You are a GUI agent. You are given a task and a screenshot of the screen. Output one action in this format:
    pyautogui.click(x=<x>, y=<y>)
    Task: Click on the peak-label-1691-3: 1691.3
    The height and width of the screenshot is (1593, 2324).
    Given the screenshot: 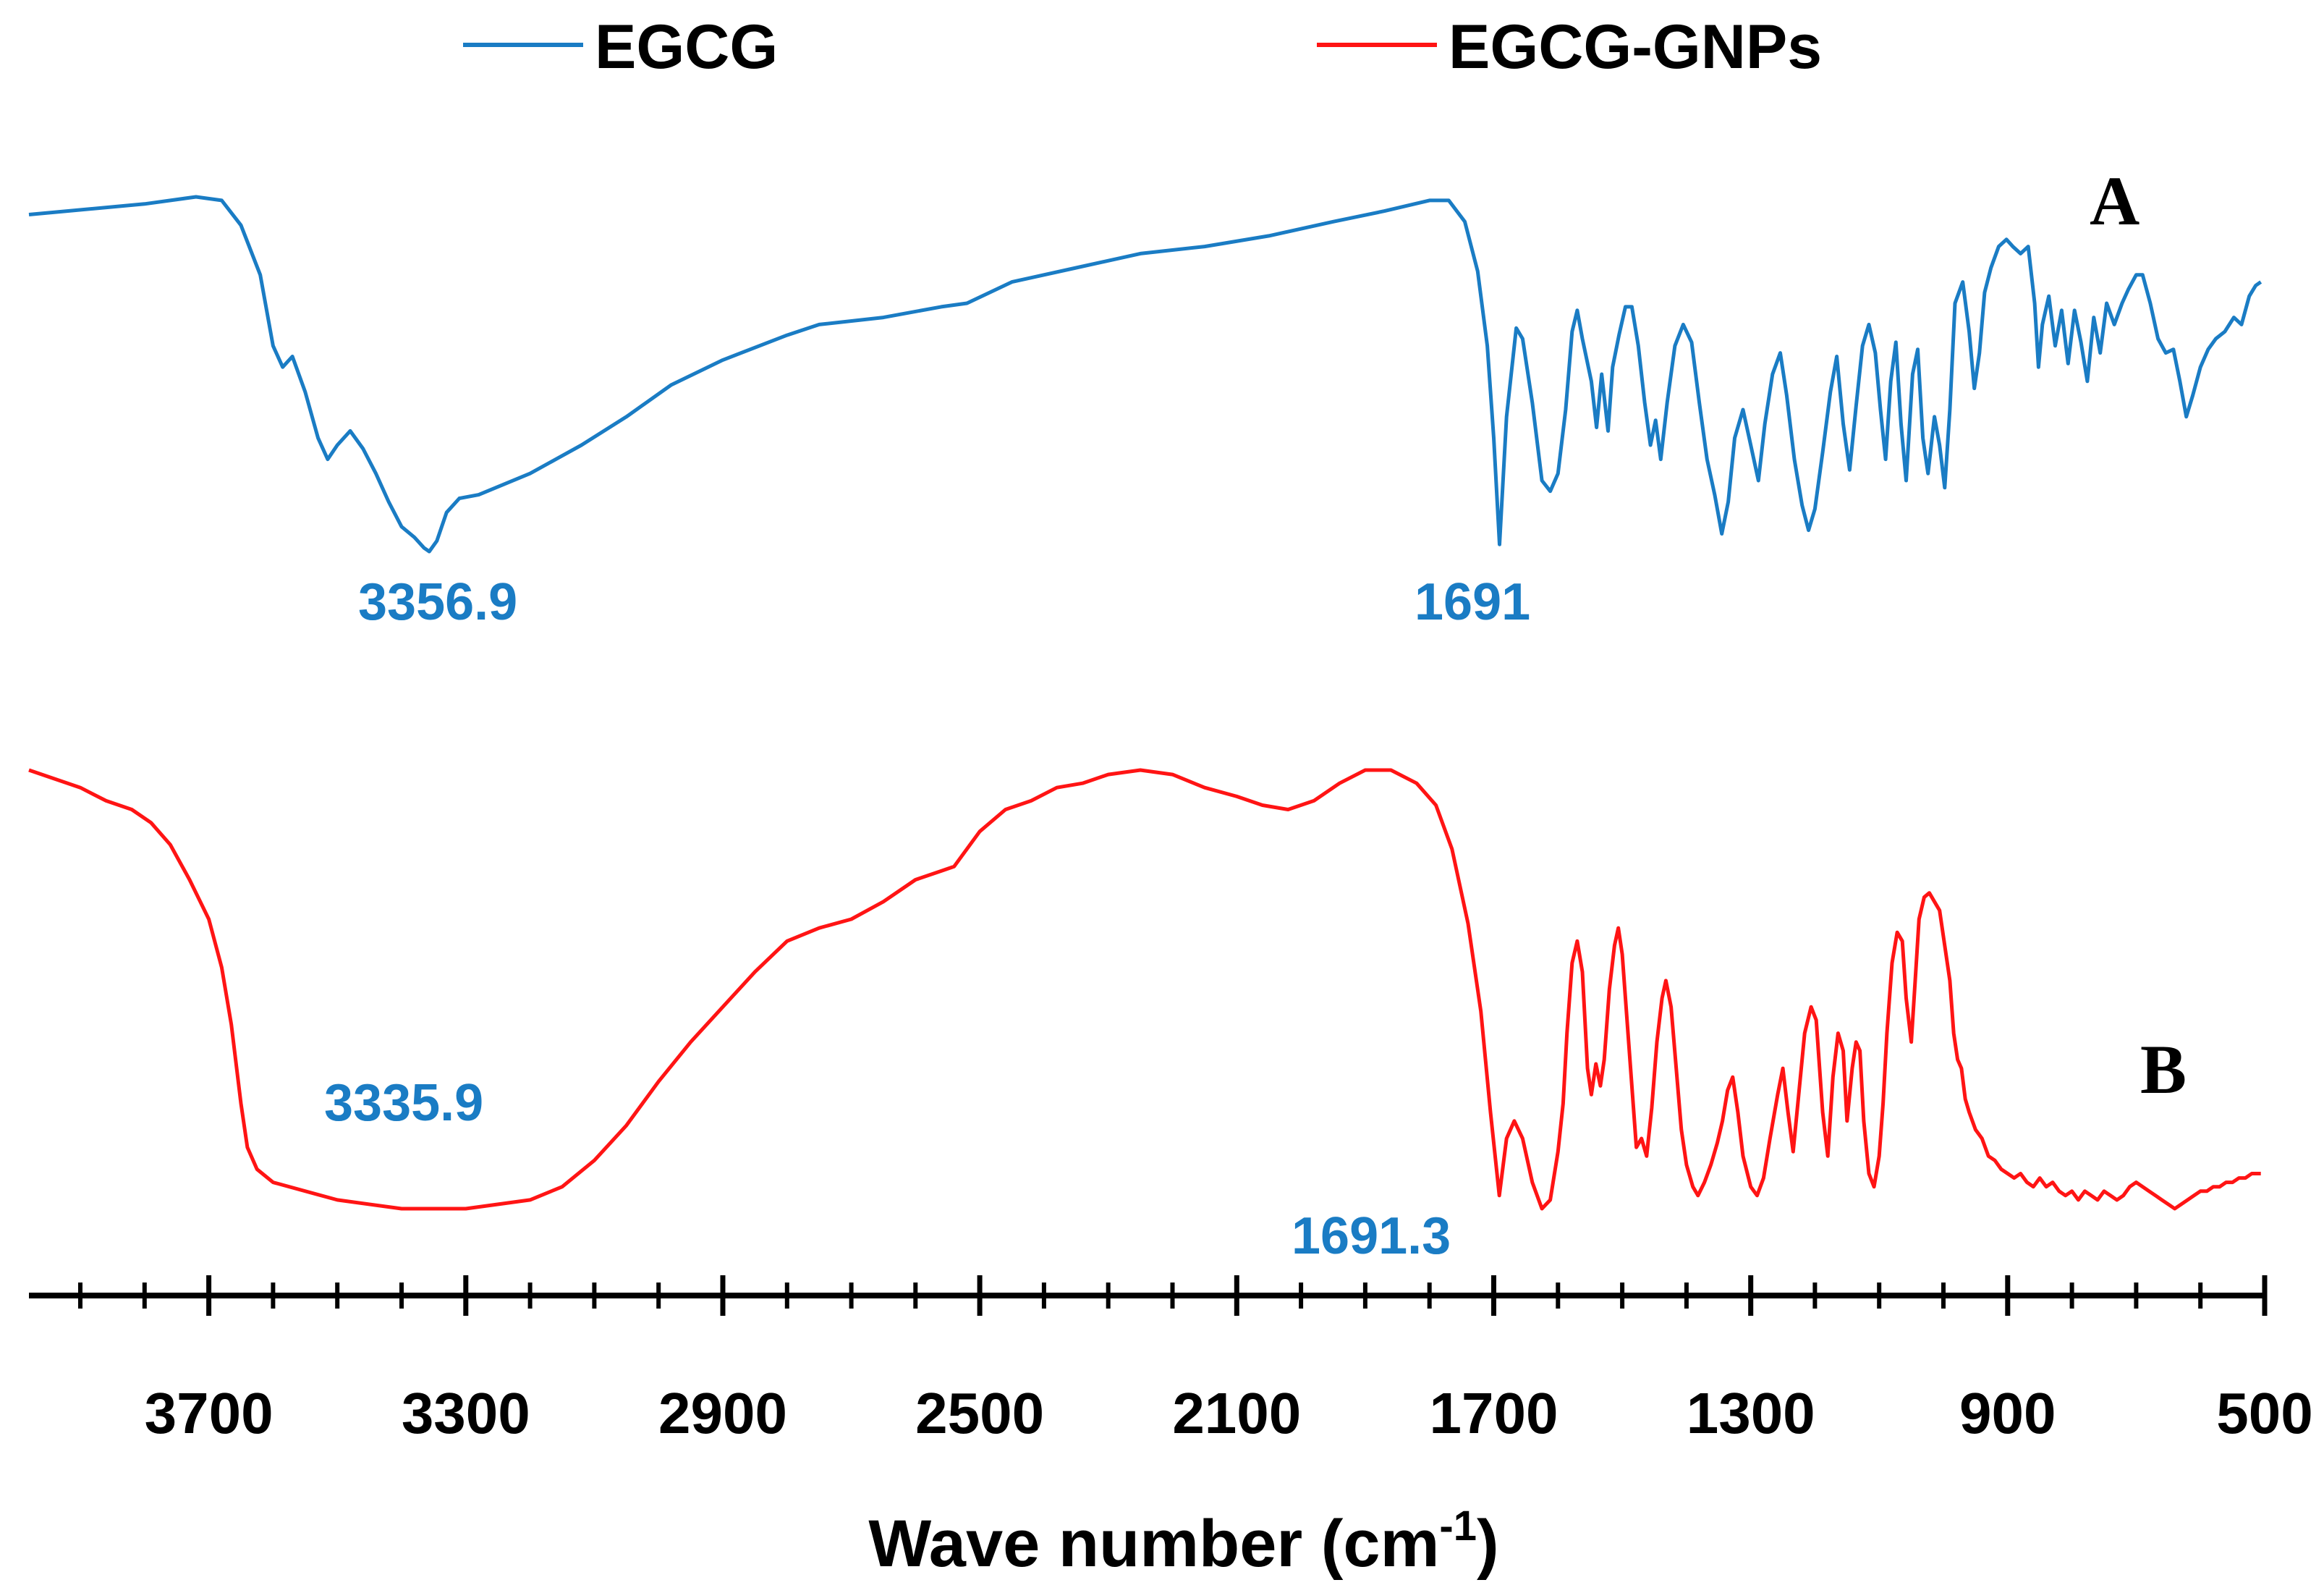 What is the action you would take?
    pyautogui.click(x=1371, y=1236)
    